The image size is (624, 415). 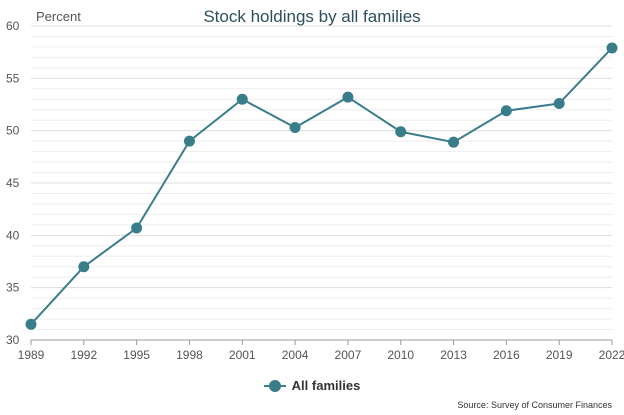 I want to click on x-tick-label: 2016, so click(x=506, y=355).